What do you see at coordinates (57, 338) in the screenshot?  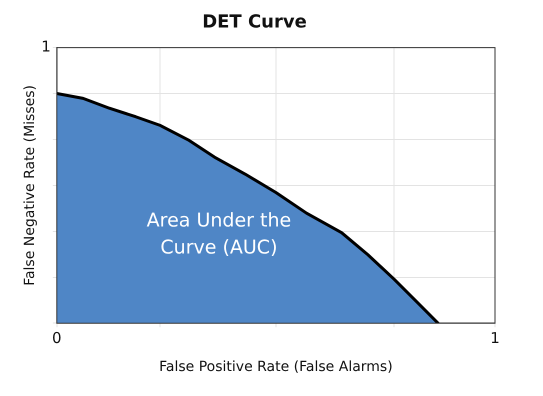 I see `x-tick-label: 0` at bounding box center [57, 338].